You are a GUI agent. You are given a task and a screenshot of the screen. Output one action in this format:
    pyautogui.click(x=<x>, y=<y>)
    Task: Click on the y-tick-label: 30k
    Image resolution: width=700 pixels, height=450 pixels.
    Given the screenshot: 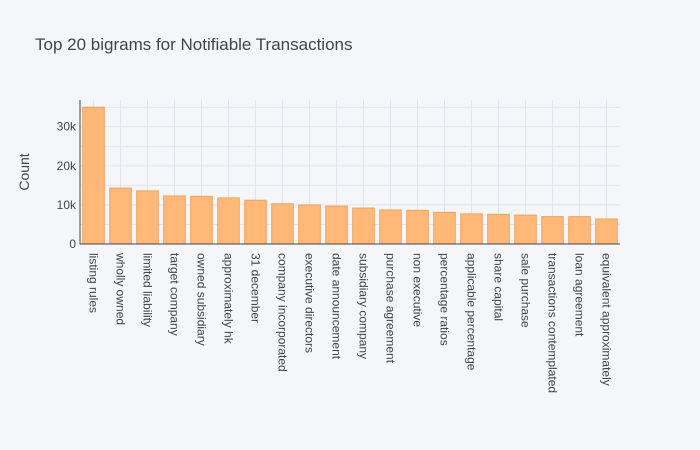 What is the action you would take?
    pyautogui.click(x=67, y=127)
    